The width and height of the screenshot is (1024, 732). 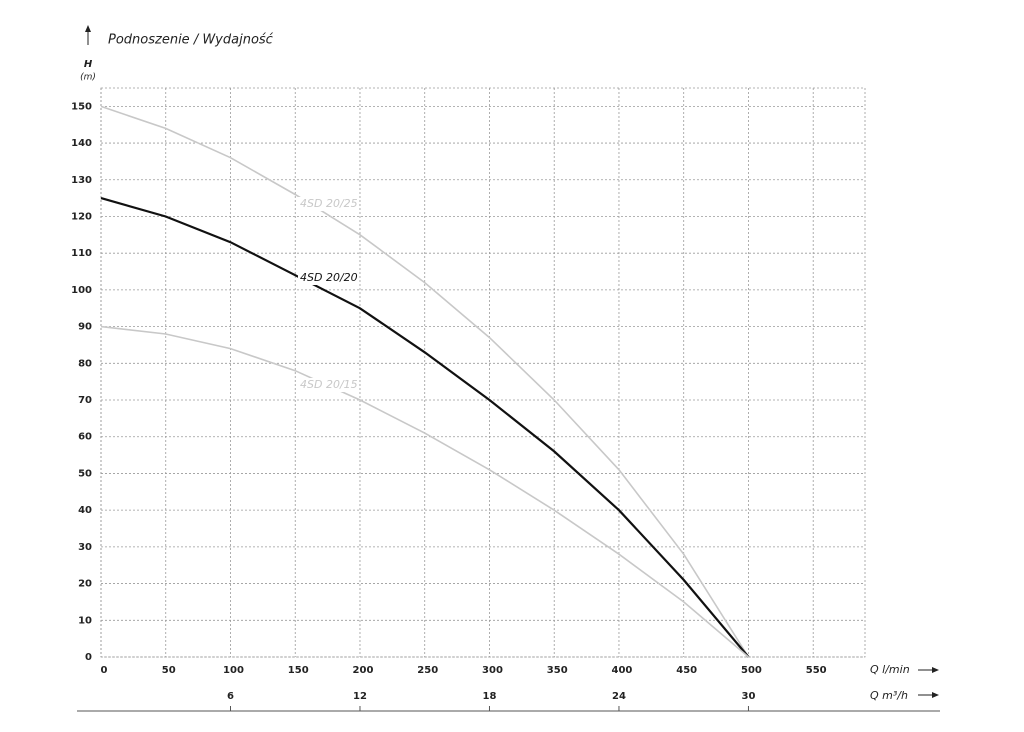 I want to click on y-tick-label: 10, so click(x=85, y=620).